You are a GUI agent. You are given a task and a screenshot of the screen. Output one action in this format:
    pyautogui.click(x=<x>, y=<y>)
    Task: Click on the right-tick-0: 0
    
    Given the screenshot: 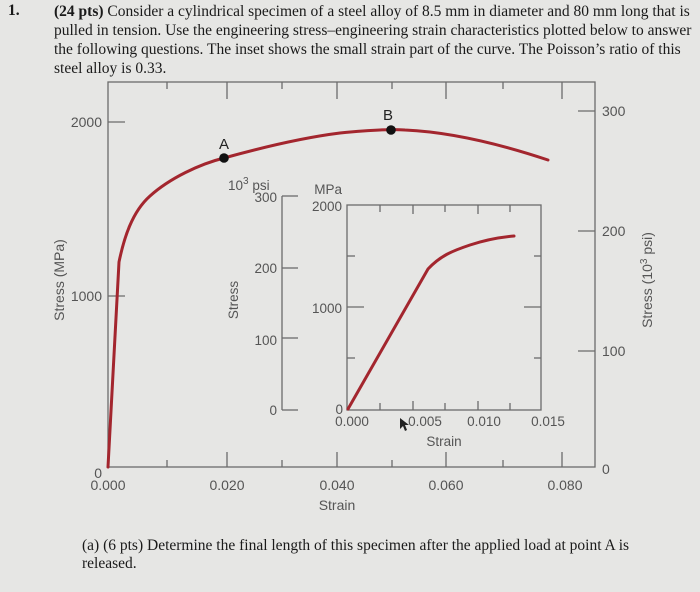 What is the action you would take?
    pyautogui.click(x=606, y=469)
    